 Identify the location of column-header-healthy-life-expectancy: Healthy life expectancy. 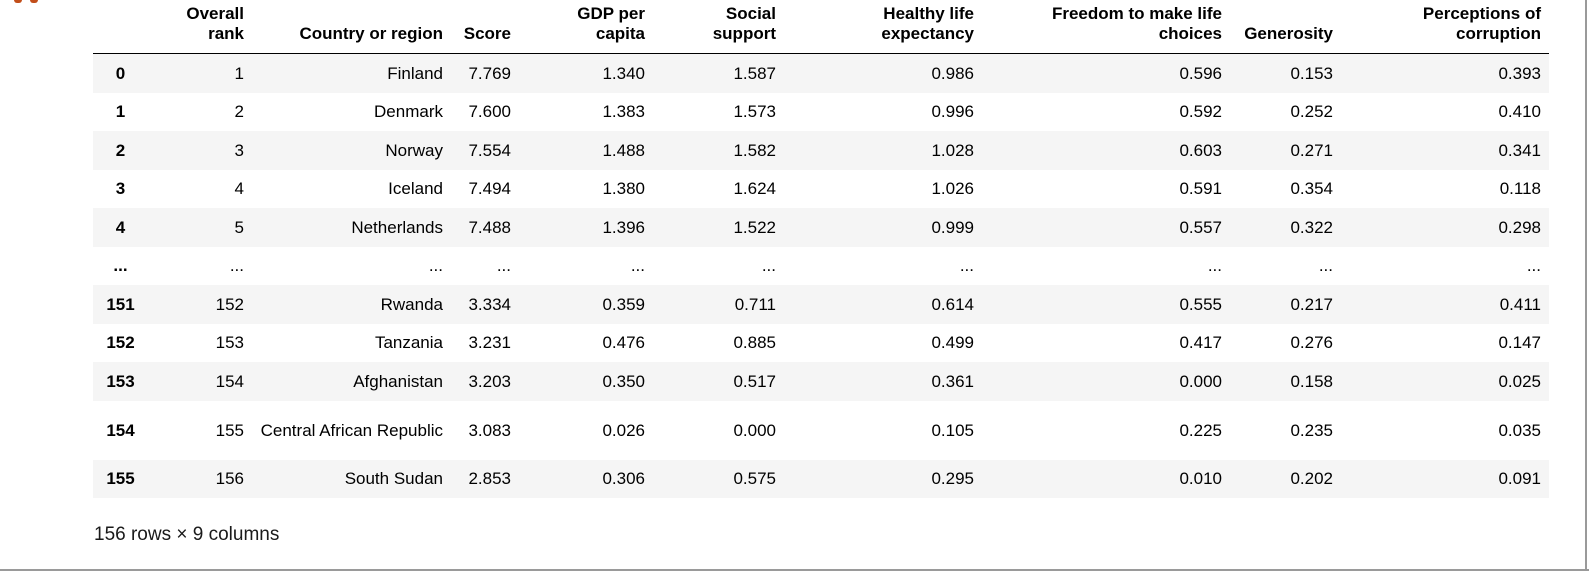
(883, 27).